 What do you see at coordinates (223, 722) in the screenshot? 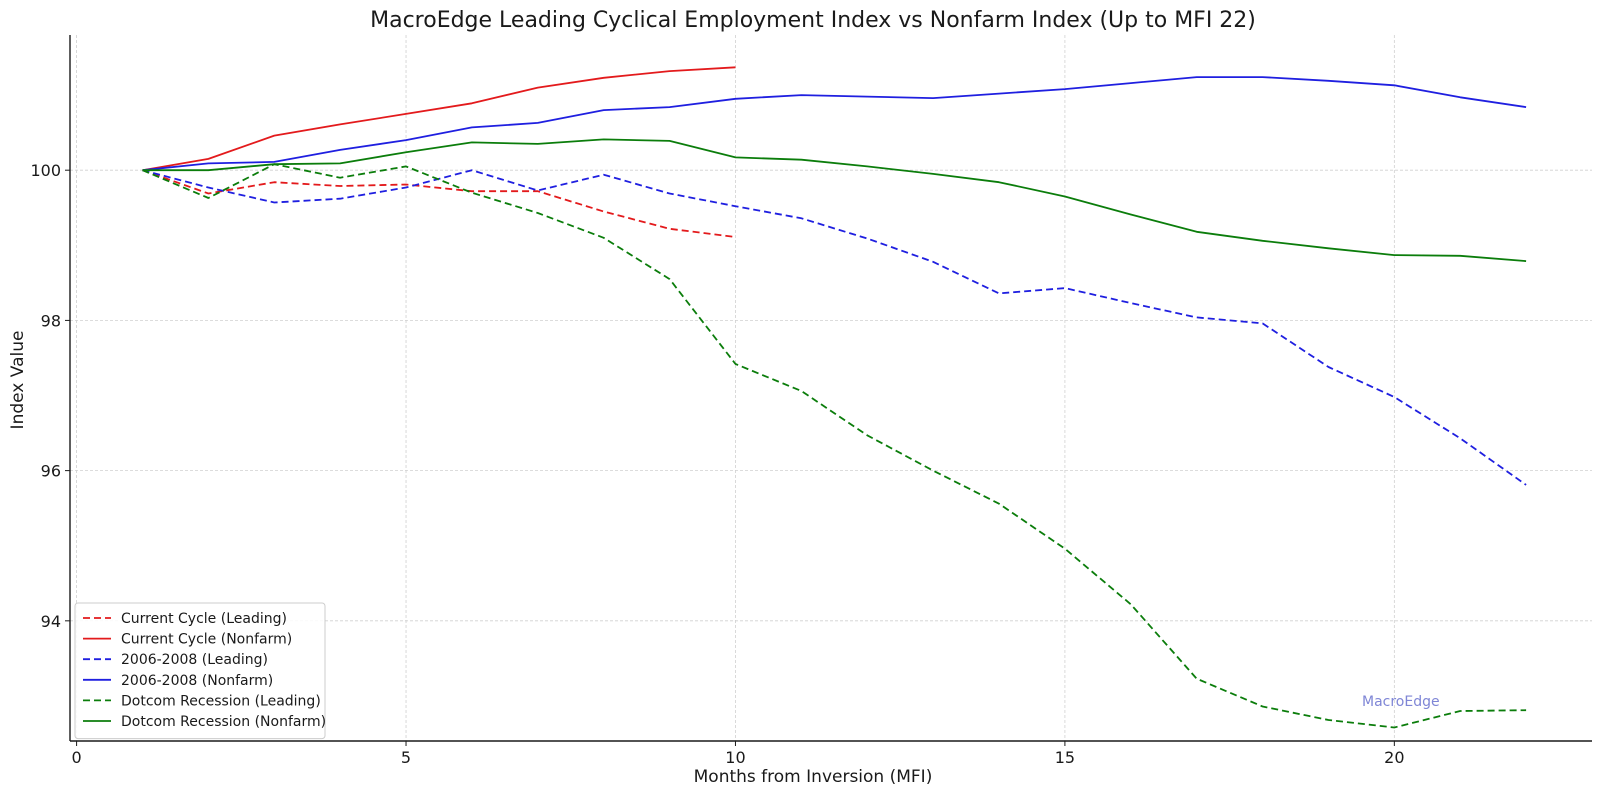
I see `legend-label-5: Dotcom Recession (Nonfarm)` at bounding box center [223, 722].